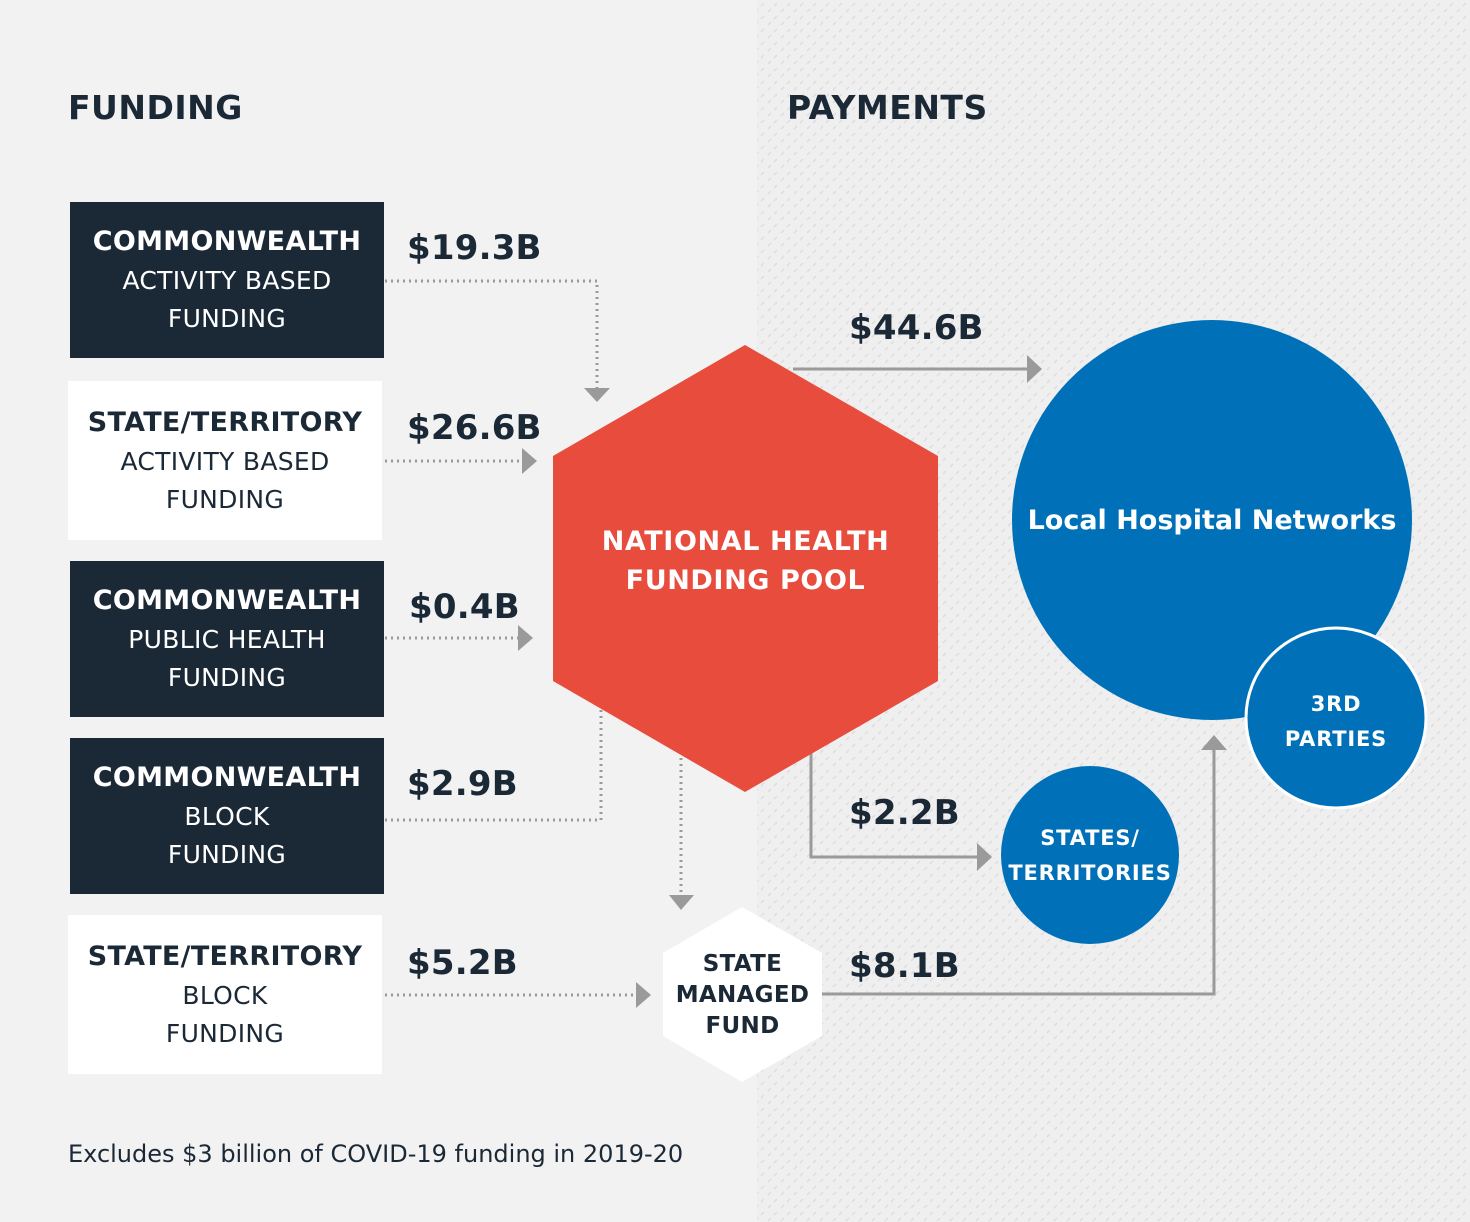 The height and width of the screenshot is (1222, 1470). I want to click on states-line: TERRITORIES, so click(1090, 873).